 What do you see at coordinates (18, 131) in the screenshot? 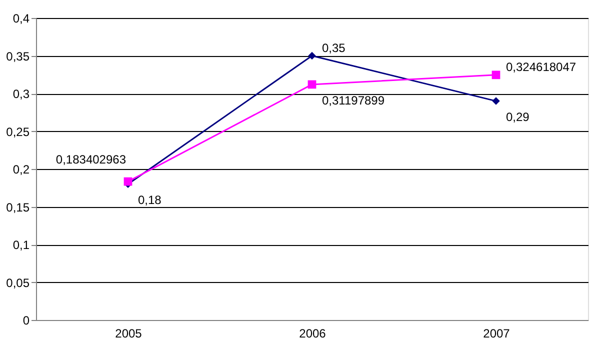
I see `y-tick-label: 0,25` at bounding box center [18, 131].